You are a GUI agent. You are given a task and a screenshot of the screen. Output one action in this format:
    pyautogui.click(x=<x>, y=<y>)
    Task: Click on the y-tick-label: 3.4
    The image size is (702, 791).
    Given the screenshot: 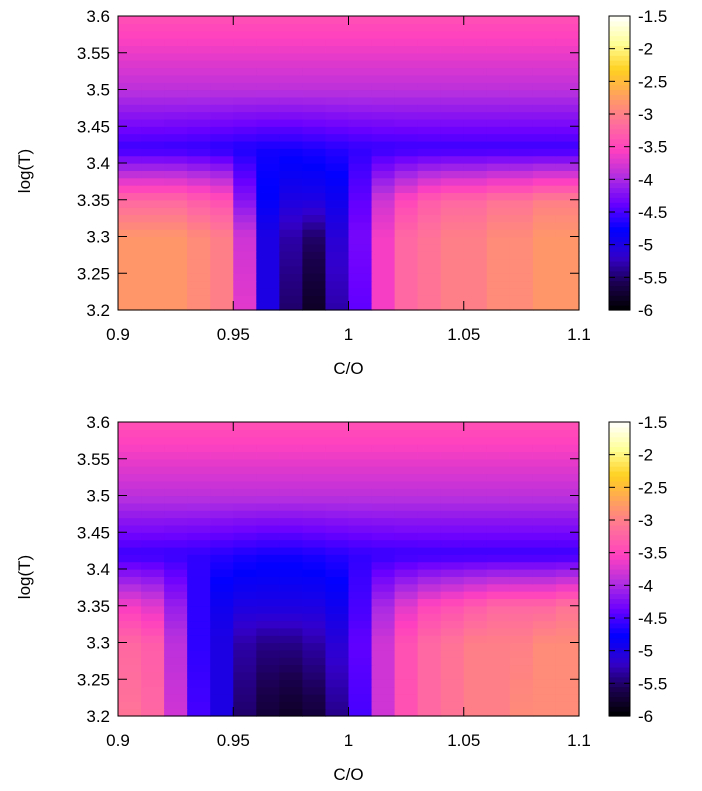 What is the action you would take?
    pyautogui.click(x=98, y=163)
    